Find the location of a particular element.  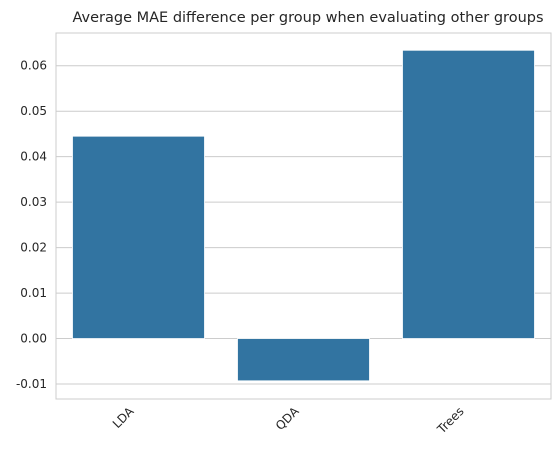

y-tick-label: 0.06 is located at coordinates (33, 66).